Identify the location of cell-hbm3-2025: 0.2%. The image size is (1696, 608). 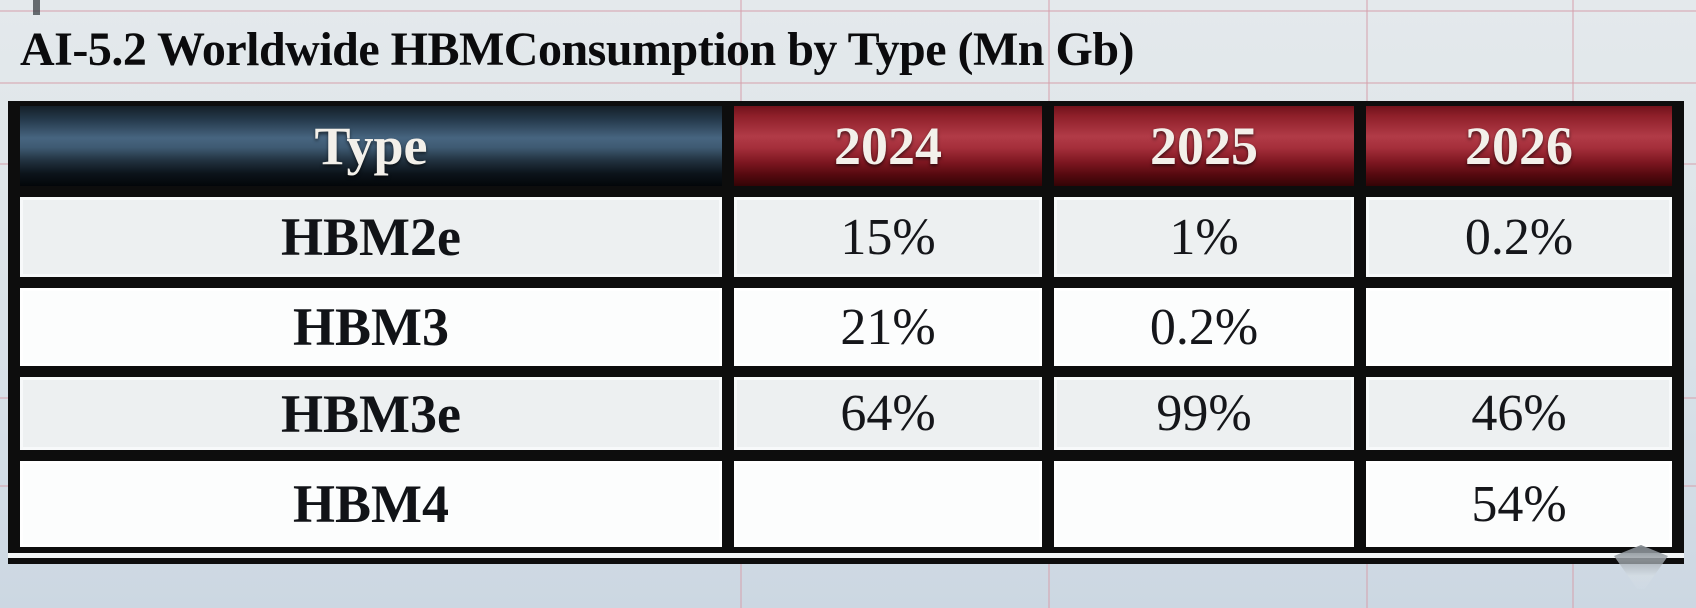
(1204, 327).